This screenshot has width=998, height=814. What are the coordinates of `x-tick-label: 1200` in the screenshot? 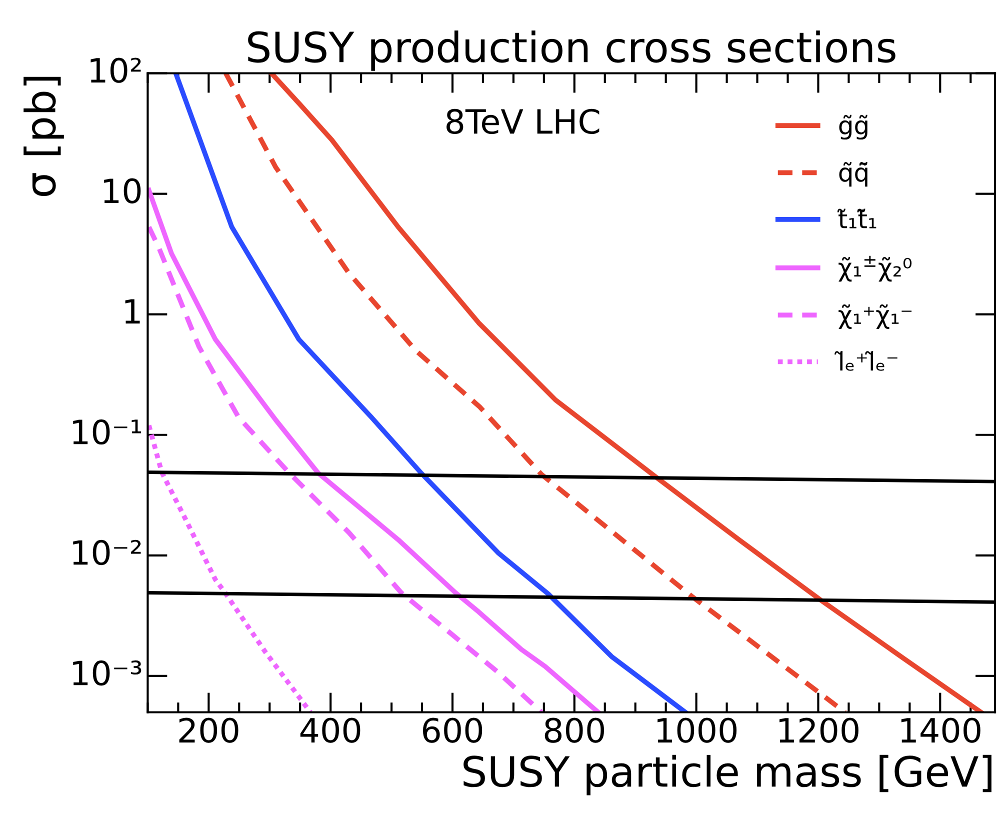 It's located at (818, 730).